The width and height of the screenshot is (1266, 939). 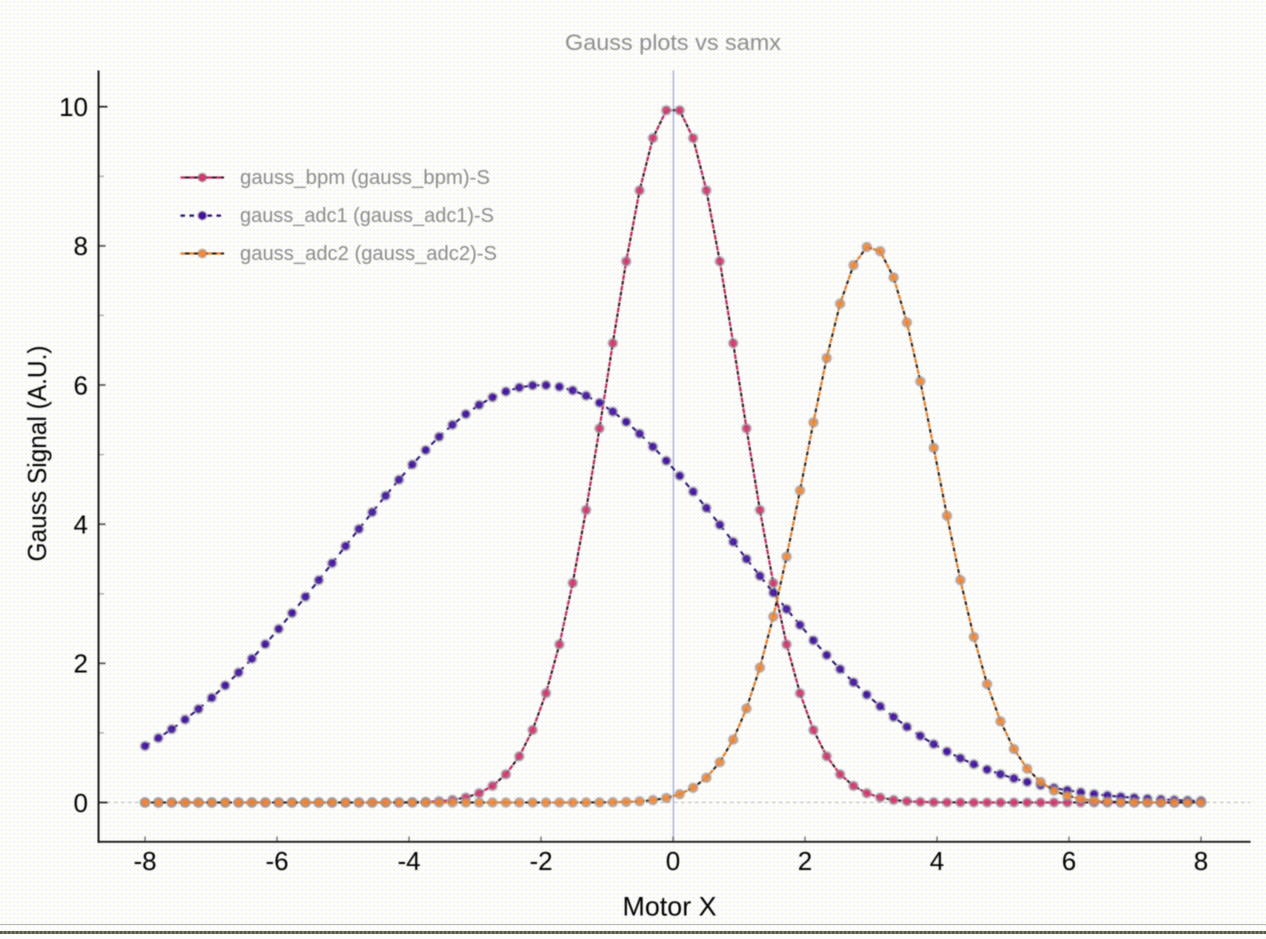 What do you see at coordinates (670, 907) in the screenshot?
I see `svg-text: Motor X` at bounding box center [670, 907].